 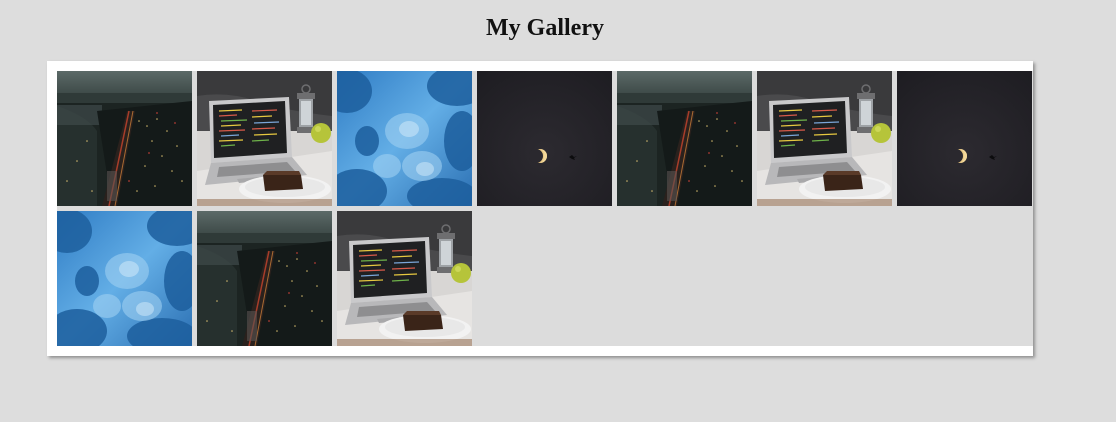 I want to click on page-title: My Gallery, so click(x=545, y=28).